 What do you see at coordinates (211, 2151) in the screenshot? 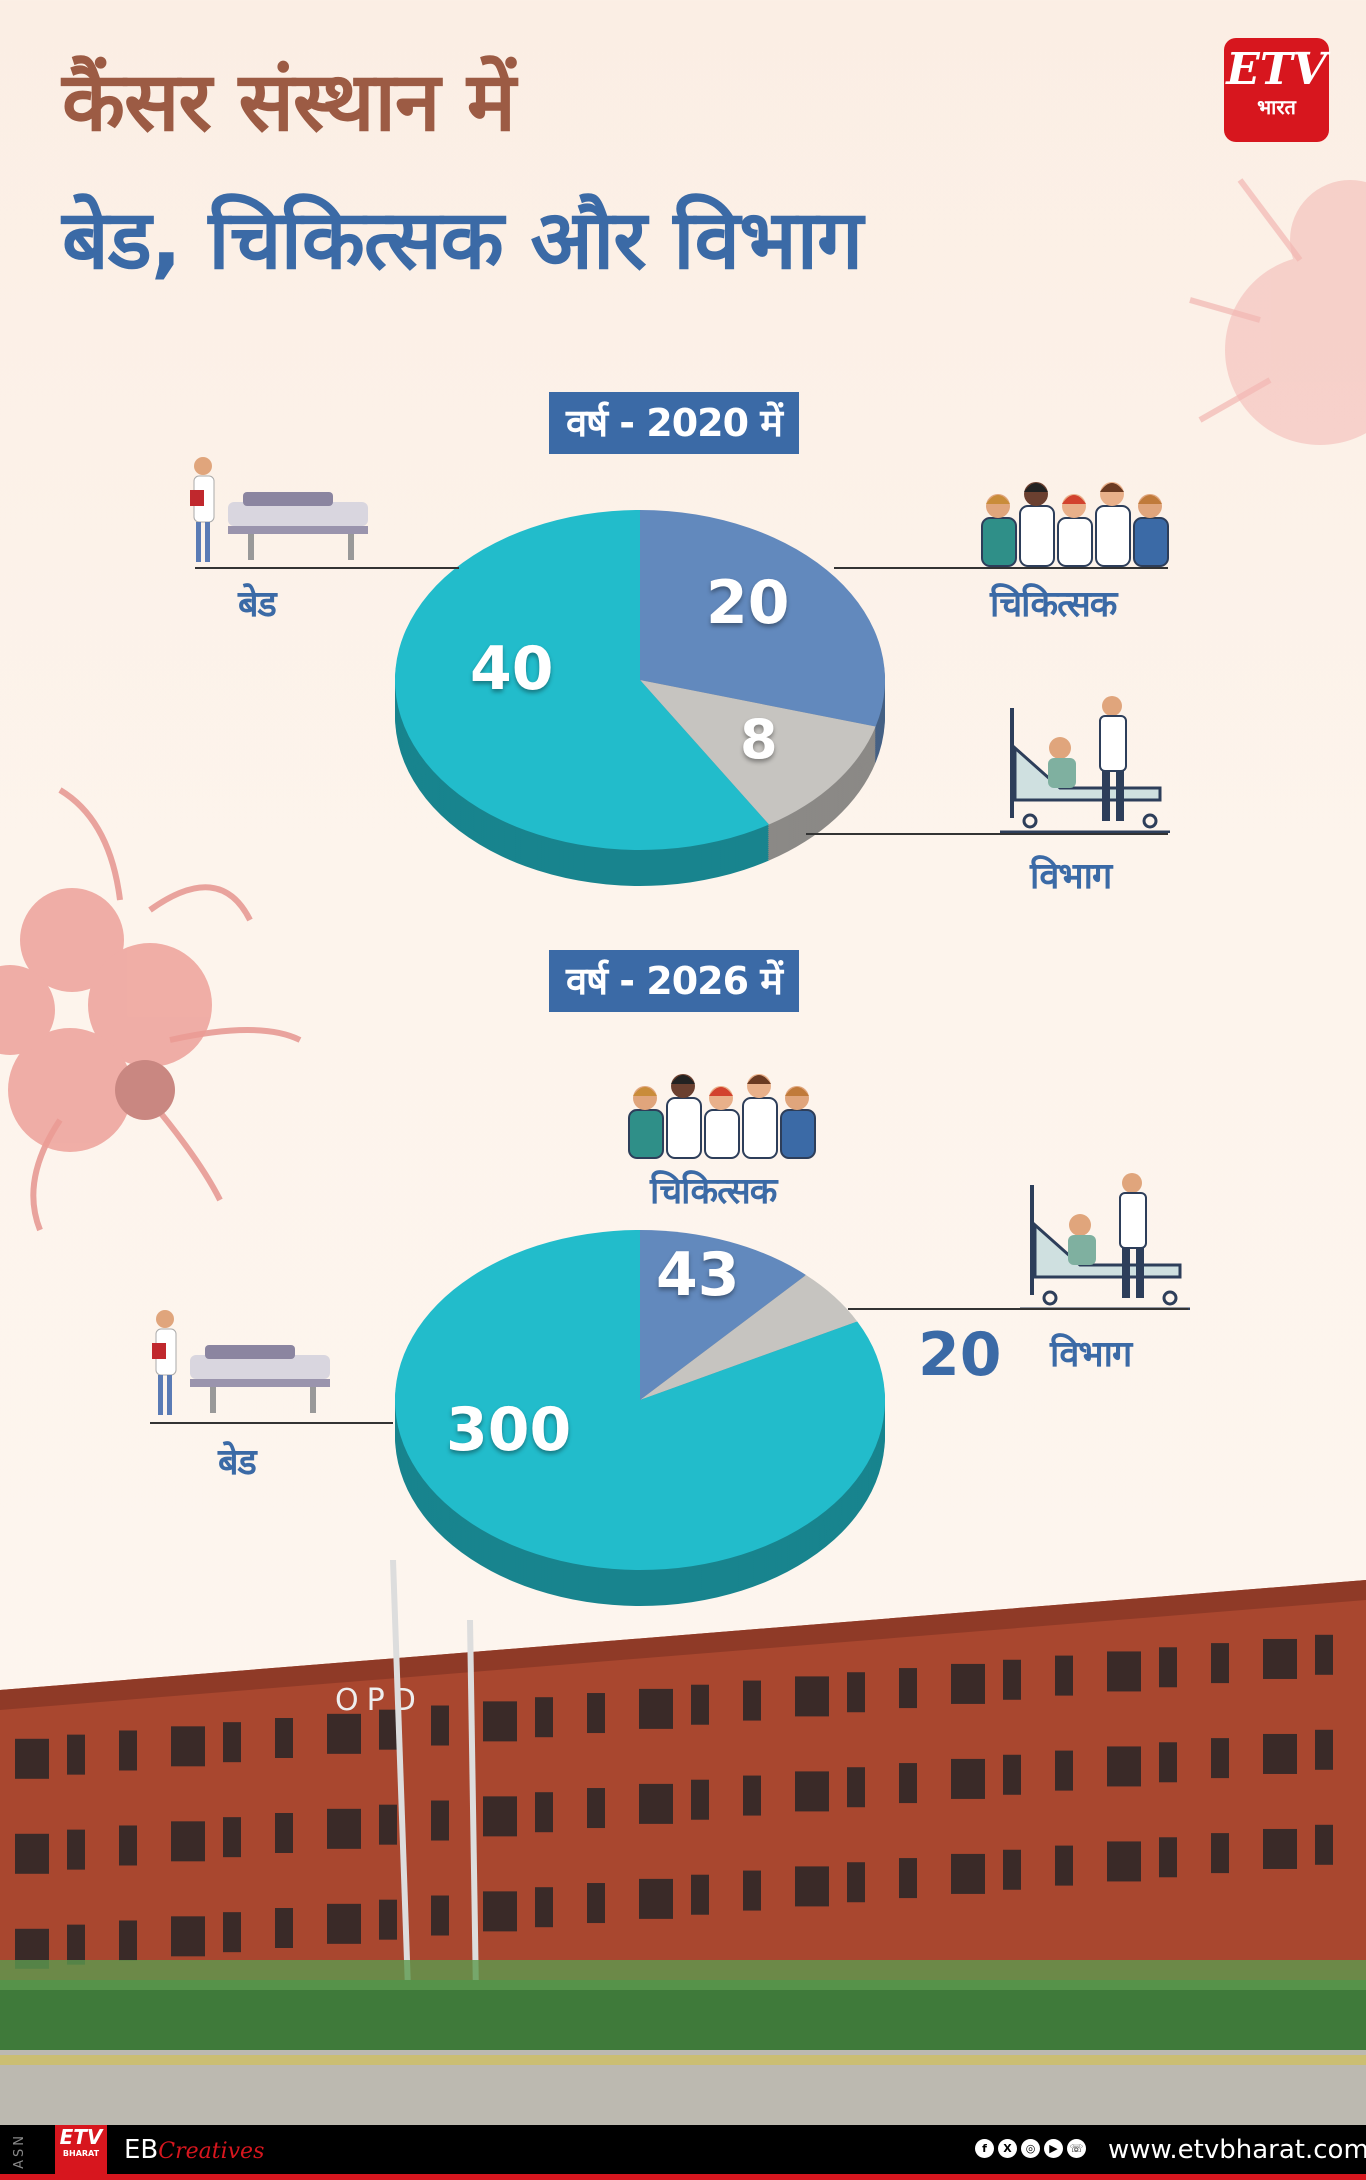
I see `creatives-text: Creatives` at bounding box center [211, 2151].